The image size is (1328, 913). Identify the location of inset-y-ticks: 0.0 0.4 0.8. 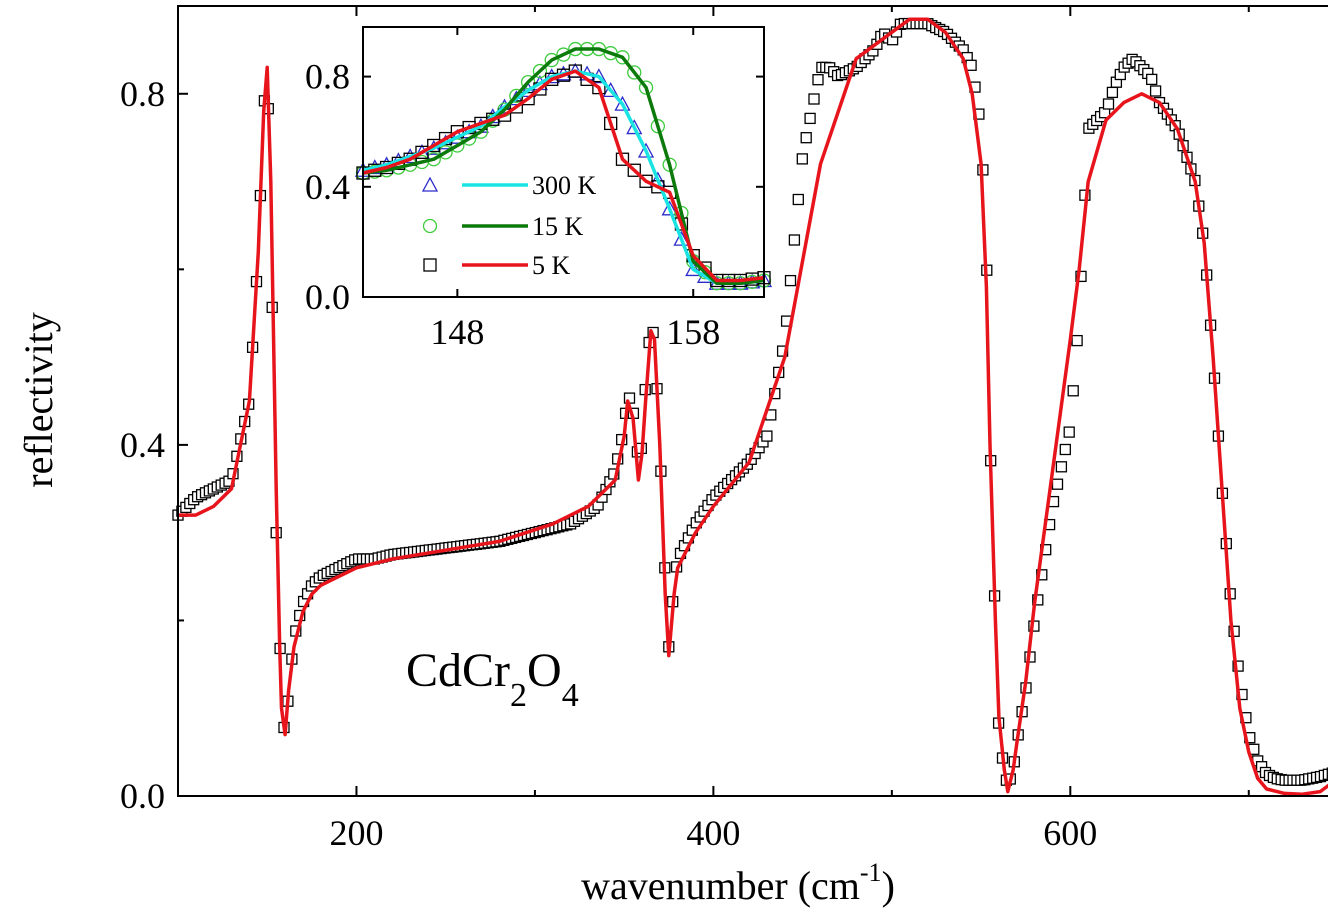
(534, 187).